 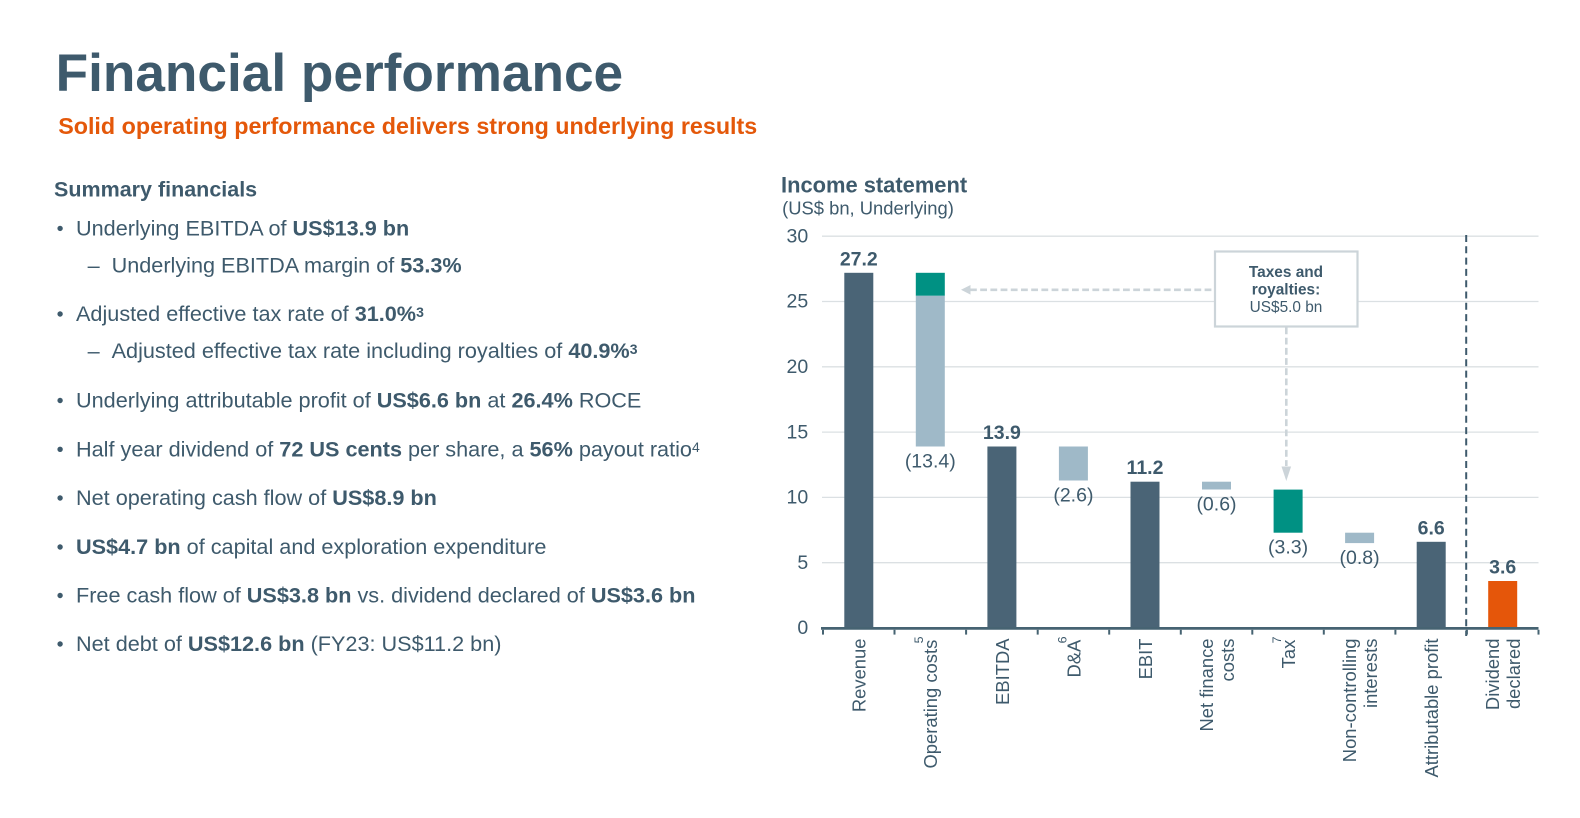 What do you see at coordinates (859, 676) in the screenshot?
I see `svg-text: Revenue` at bounding box center [859, 676].